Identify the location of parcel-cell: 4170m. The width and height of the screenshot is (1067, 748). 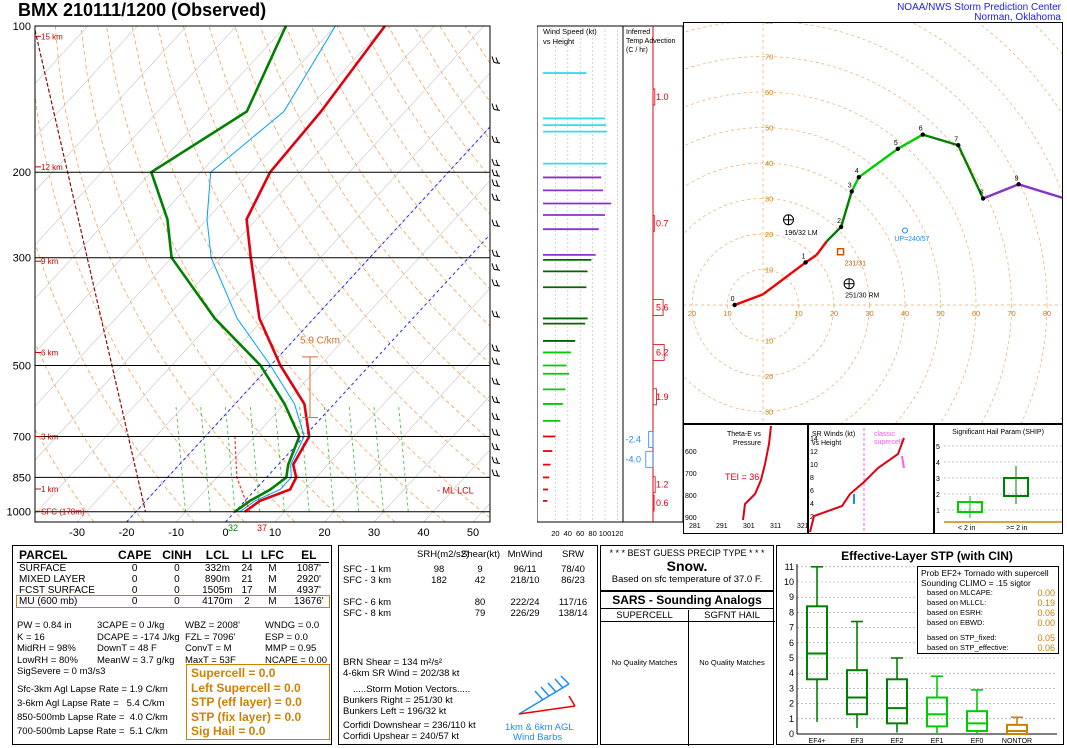
(217, 601).